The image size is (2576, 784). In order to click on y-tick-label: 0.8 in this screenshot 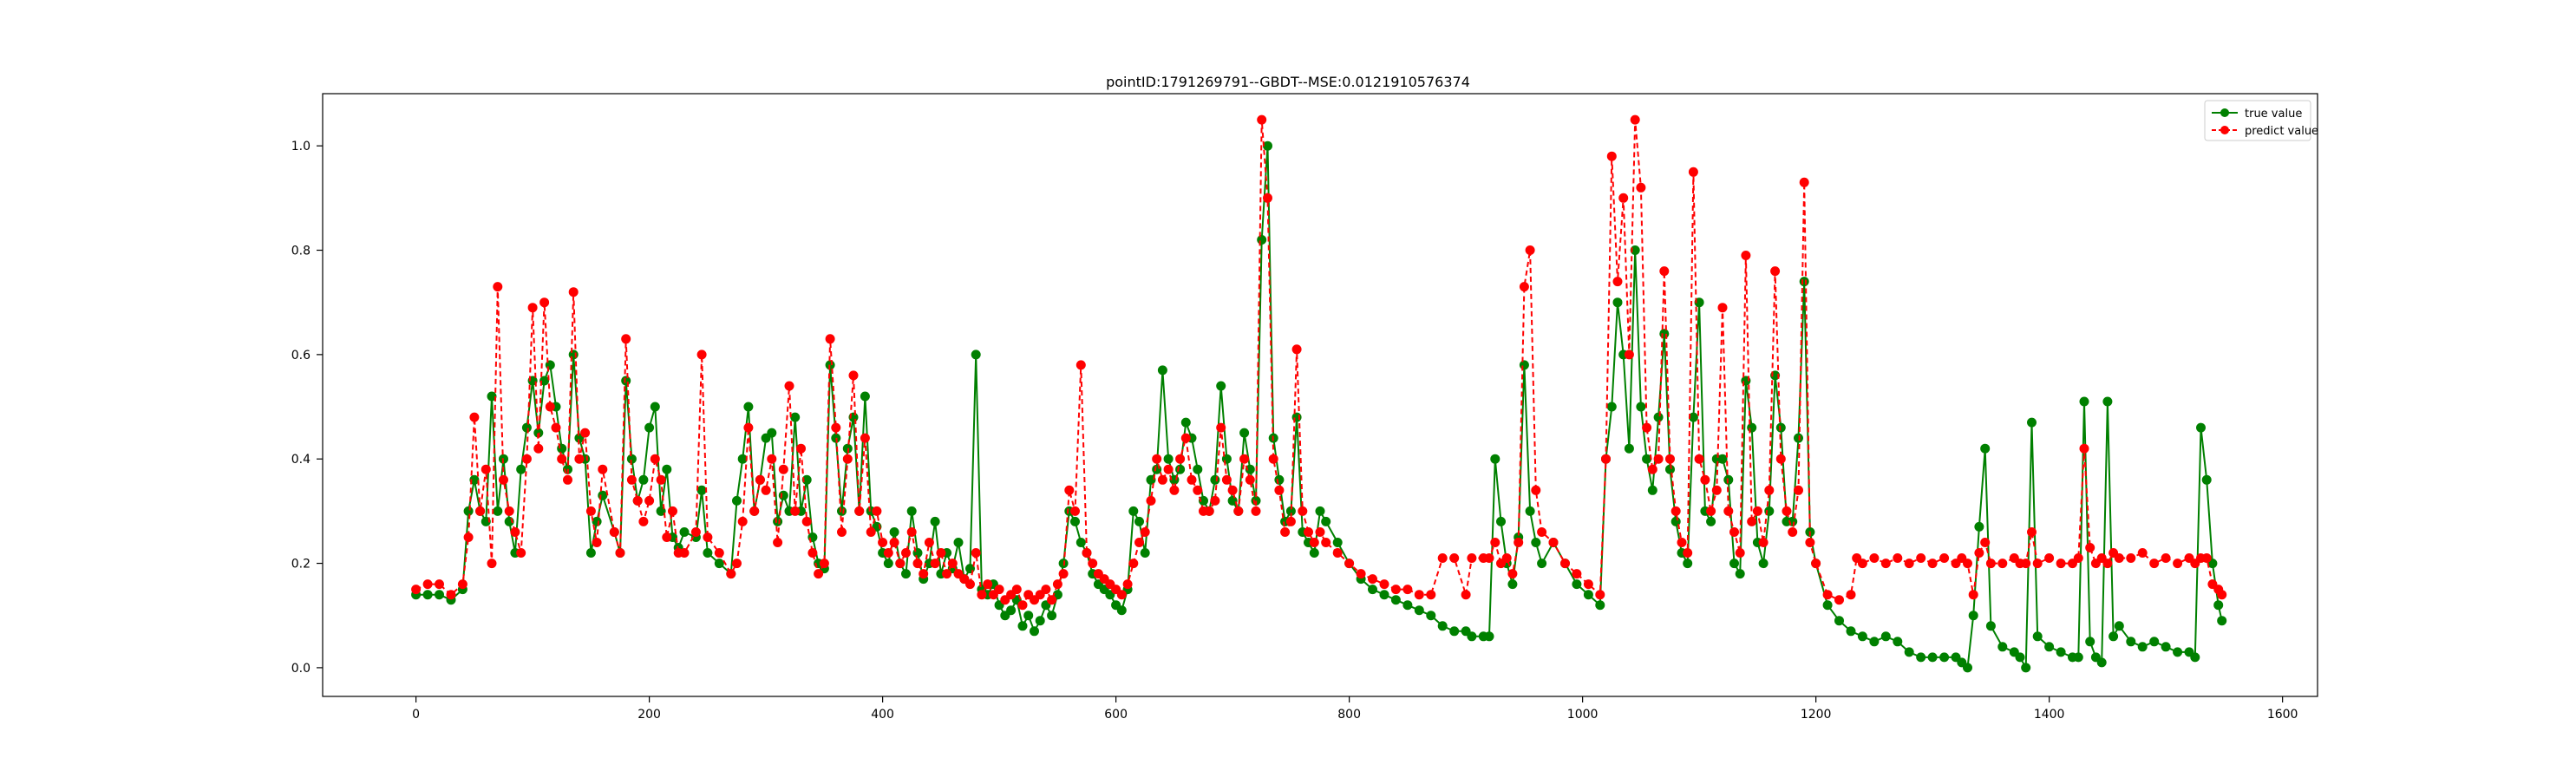, I will do `click(301, 251)`.